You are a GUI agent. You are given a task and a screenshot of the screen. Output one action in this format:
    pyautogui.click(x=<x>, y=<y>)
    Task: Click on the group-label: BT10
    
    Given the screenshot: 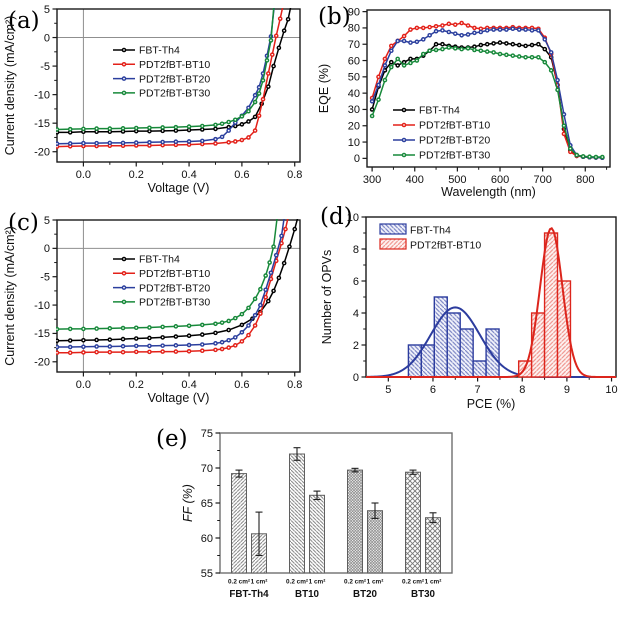 What is the action you would take?
    pyautogui.click(x=307, y=594)
    